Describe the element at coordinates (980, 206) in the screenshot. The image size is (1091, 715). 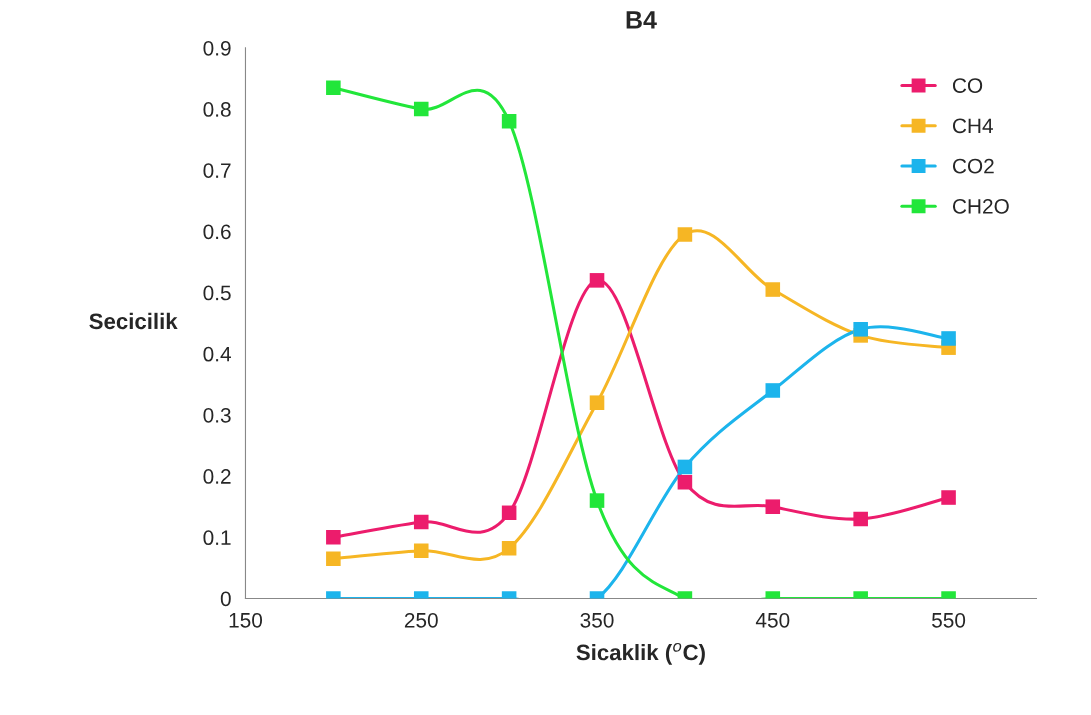
I see `legend-label: CH2O` at that location.